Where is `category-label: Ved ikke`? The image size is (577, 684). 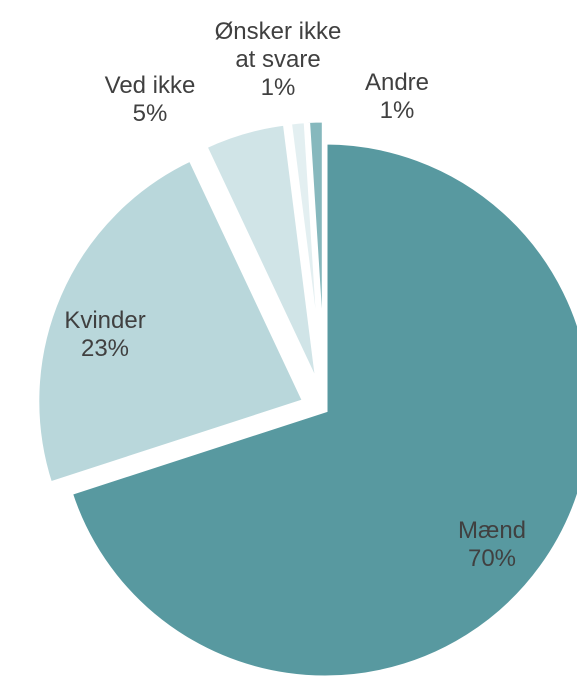
category-label: Ved ikke is located at coordinates (150, 85).